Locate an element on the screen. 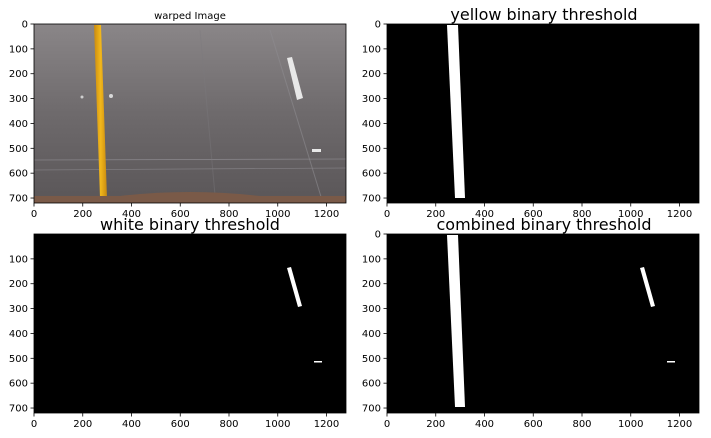  chart-title: yellow binary threshold is located at coordinates (543, 14).